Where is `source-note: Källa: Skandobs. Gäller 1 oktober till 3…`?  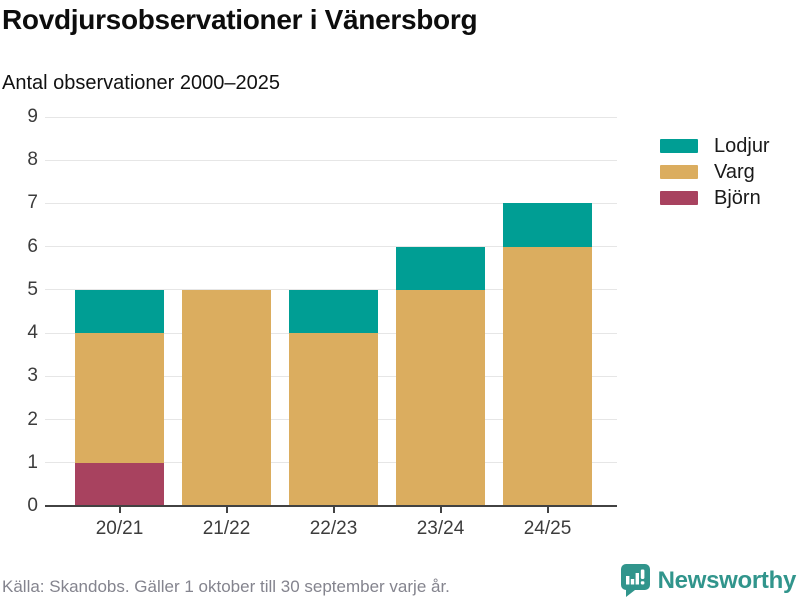 source-note: Källa: Skandobs. Gäller 1 oktober till 3… is located at coordinates (226, 586).